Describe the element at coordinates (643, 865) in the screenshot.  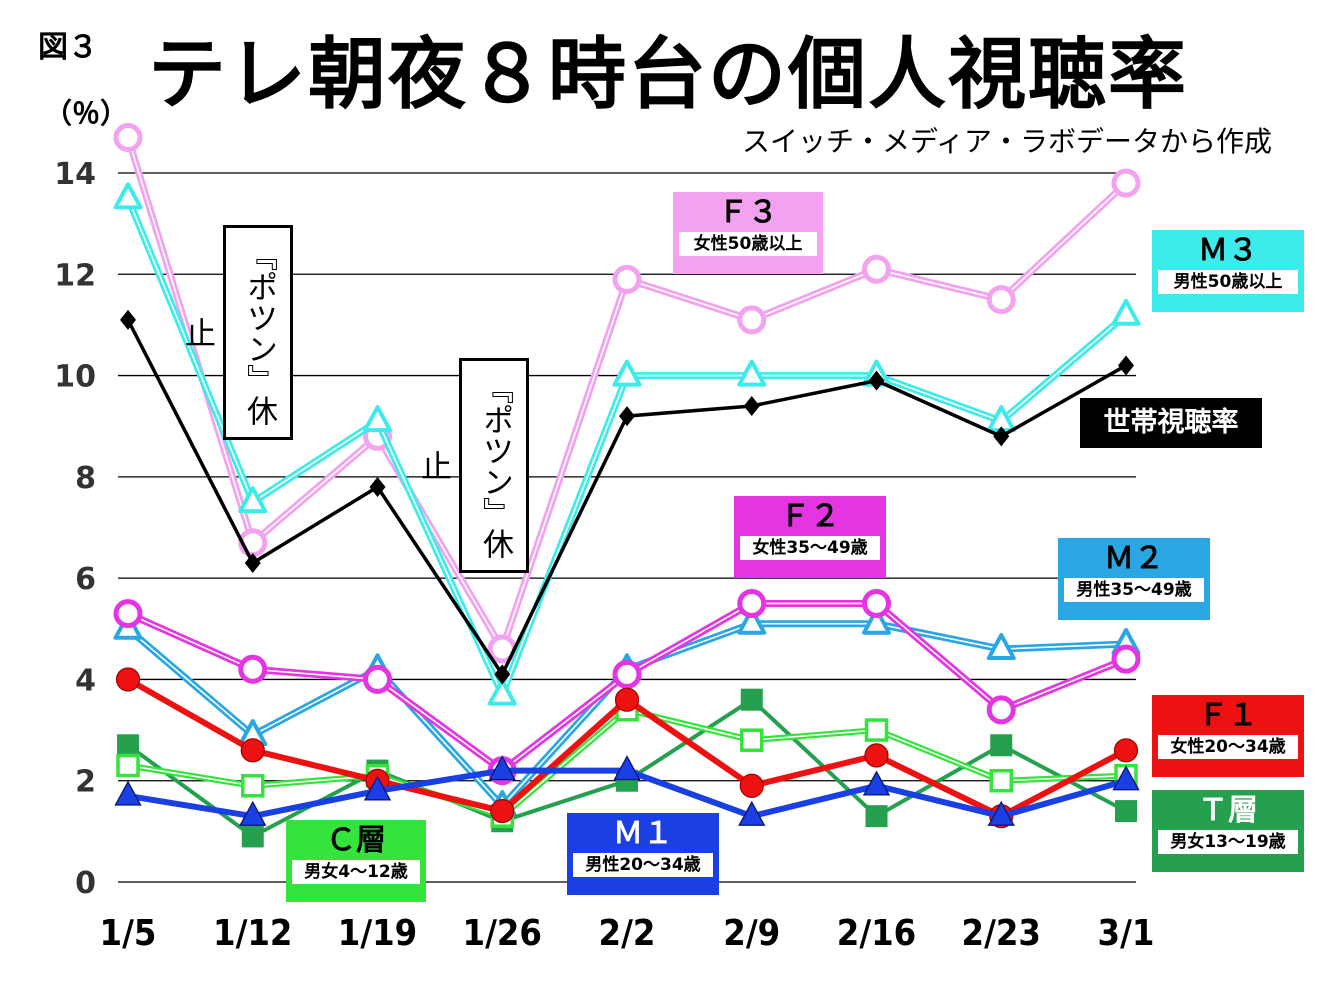
I see `legend-m1-sub: 男性20〜34歳` at that location.